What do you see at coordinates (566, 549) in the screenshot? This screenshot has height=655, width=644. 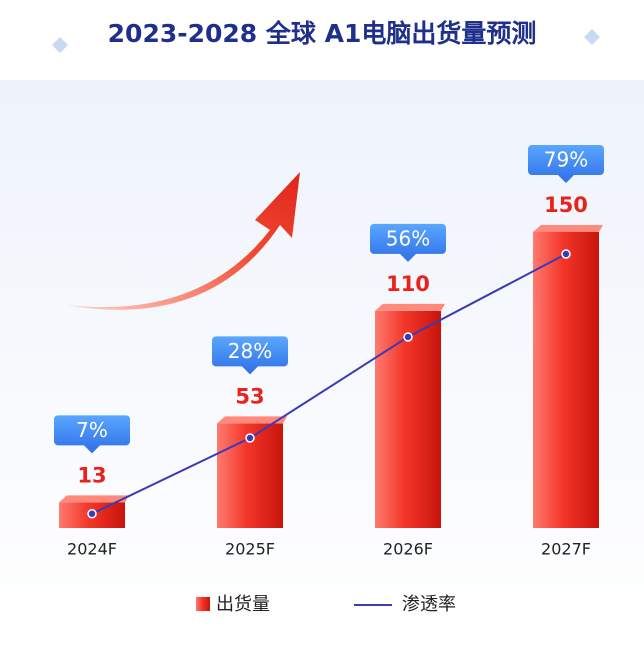 I see `x-tick-label: 2027F` at bounding box center [566, 549].